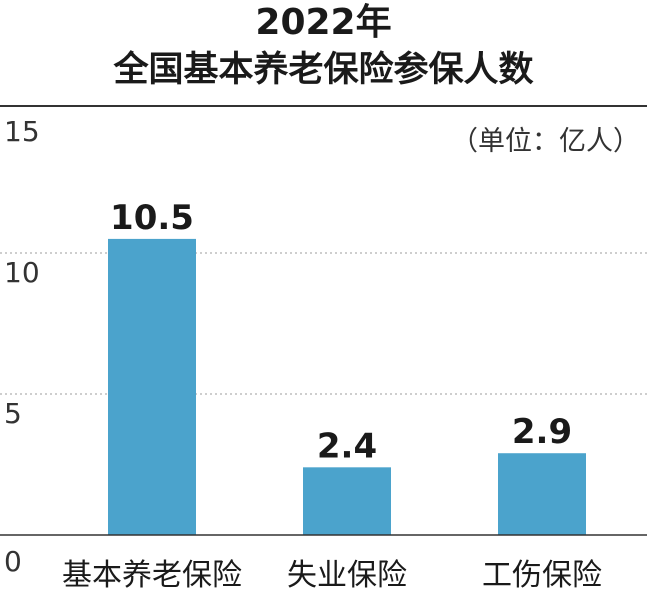 Image resolution: width=647 pixels, height=591 pixels. What do you see at coordinates (542, 574) in the screenshot?
I see `category-label: 工伤保险` at bounding box center [542, 574].